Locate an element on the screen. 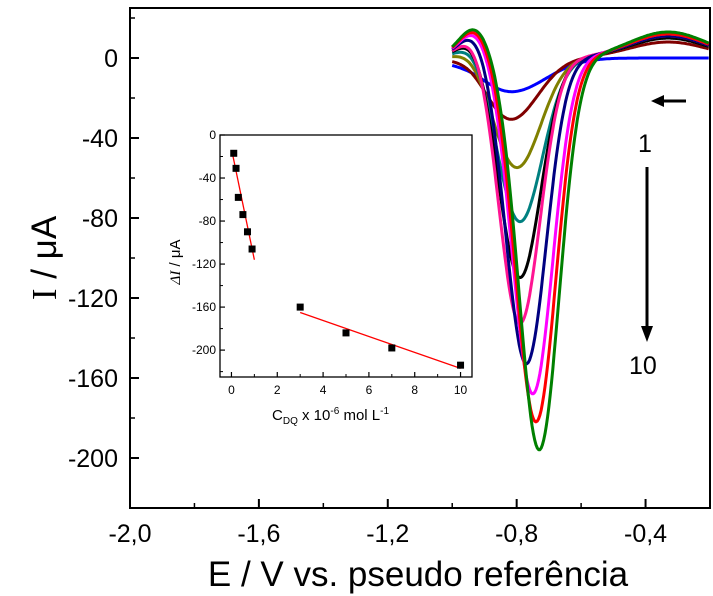 This screenshot has height=596, width=713. y-tick-label: -200 is located at coordinates (93, 459).